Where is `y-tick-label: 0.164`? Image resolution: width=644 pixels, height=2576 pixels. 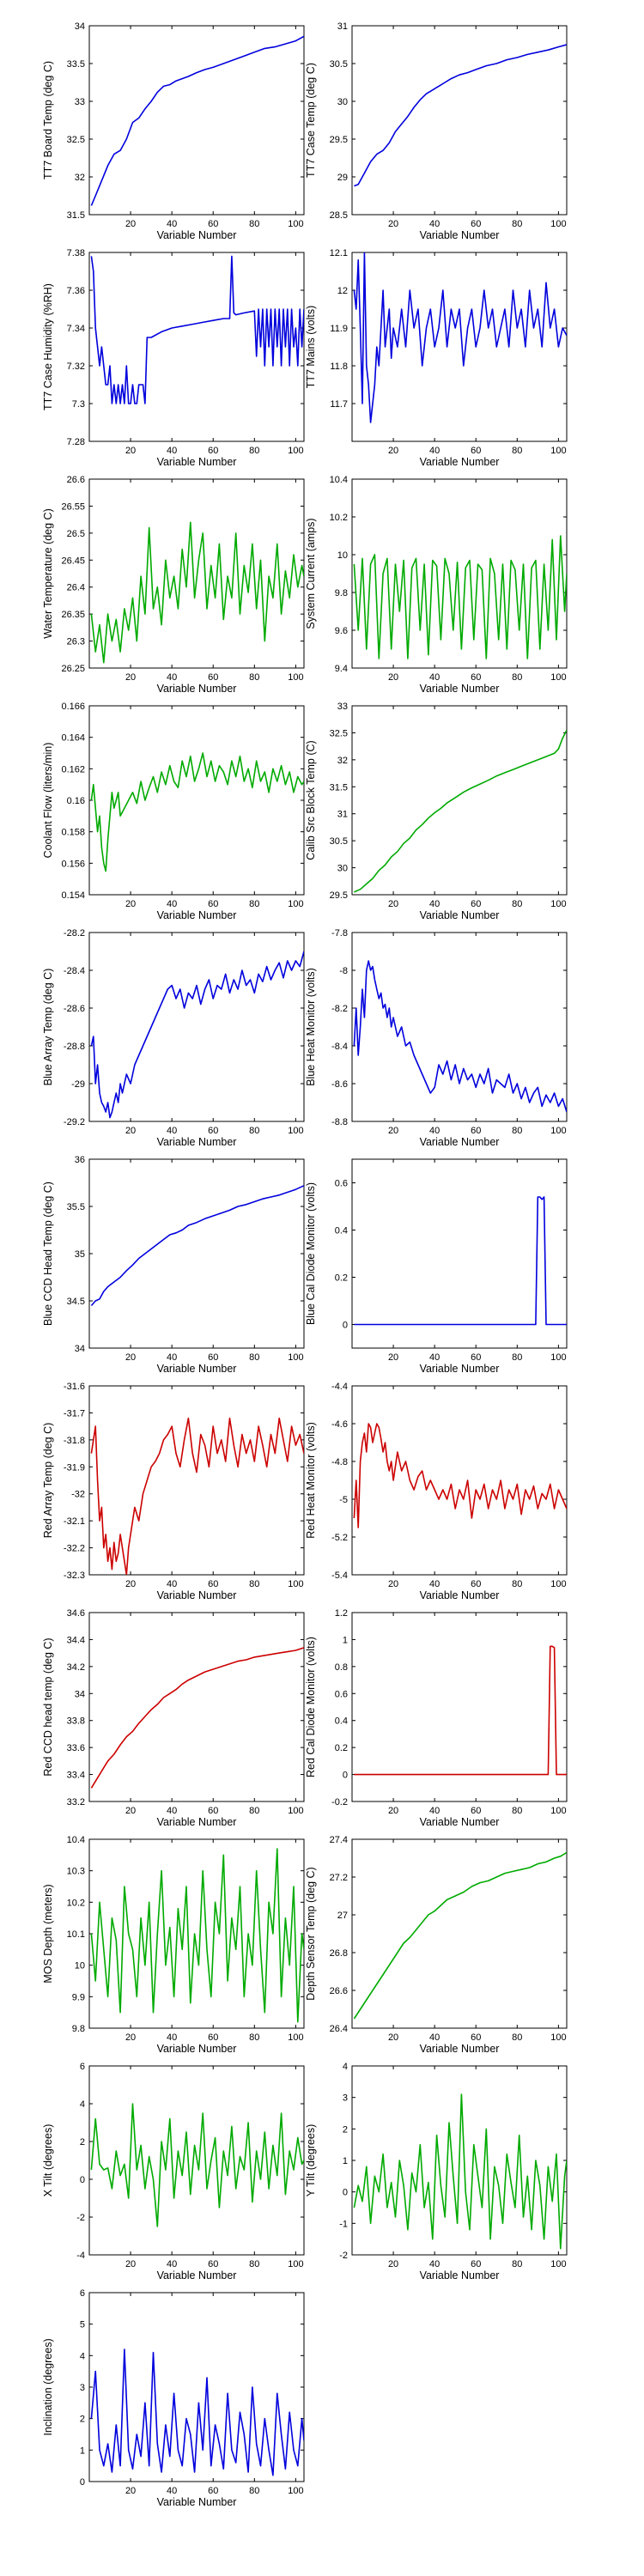
y-tick-label: 0.164 is located at coordinates (73, 738).